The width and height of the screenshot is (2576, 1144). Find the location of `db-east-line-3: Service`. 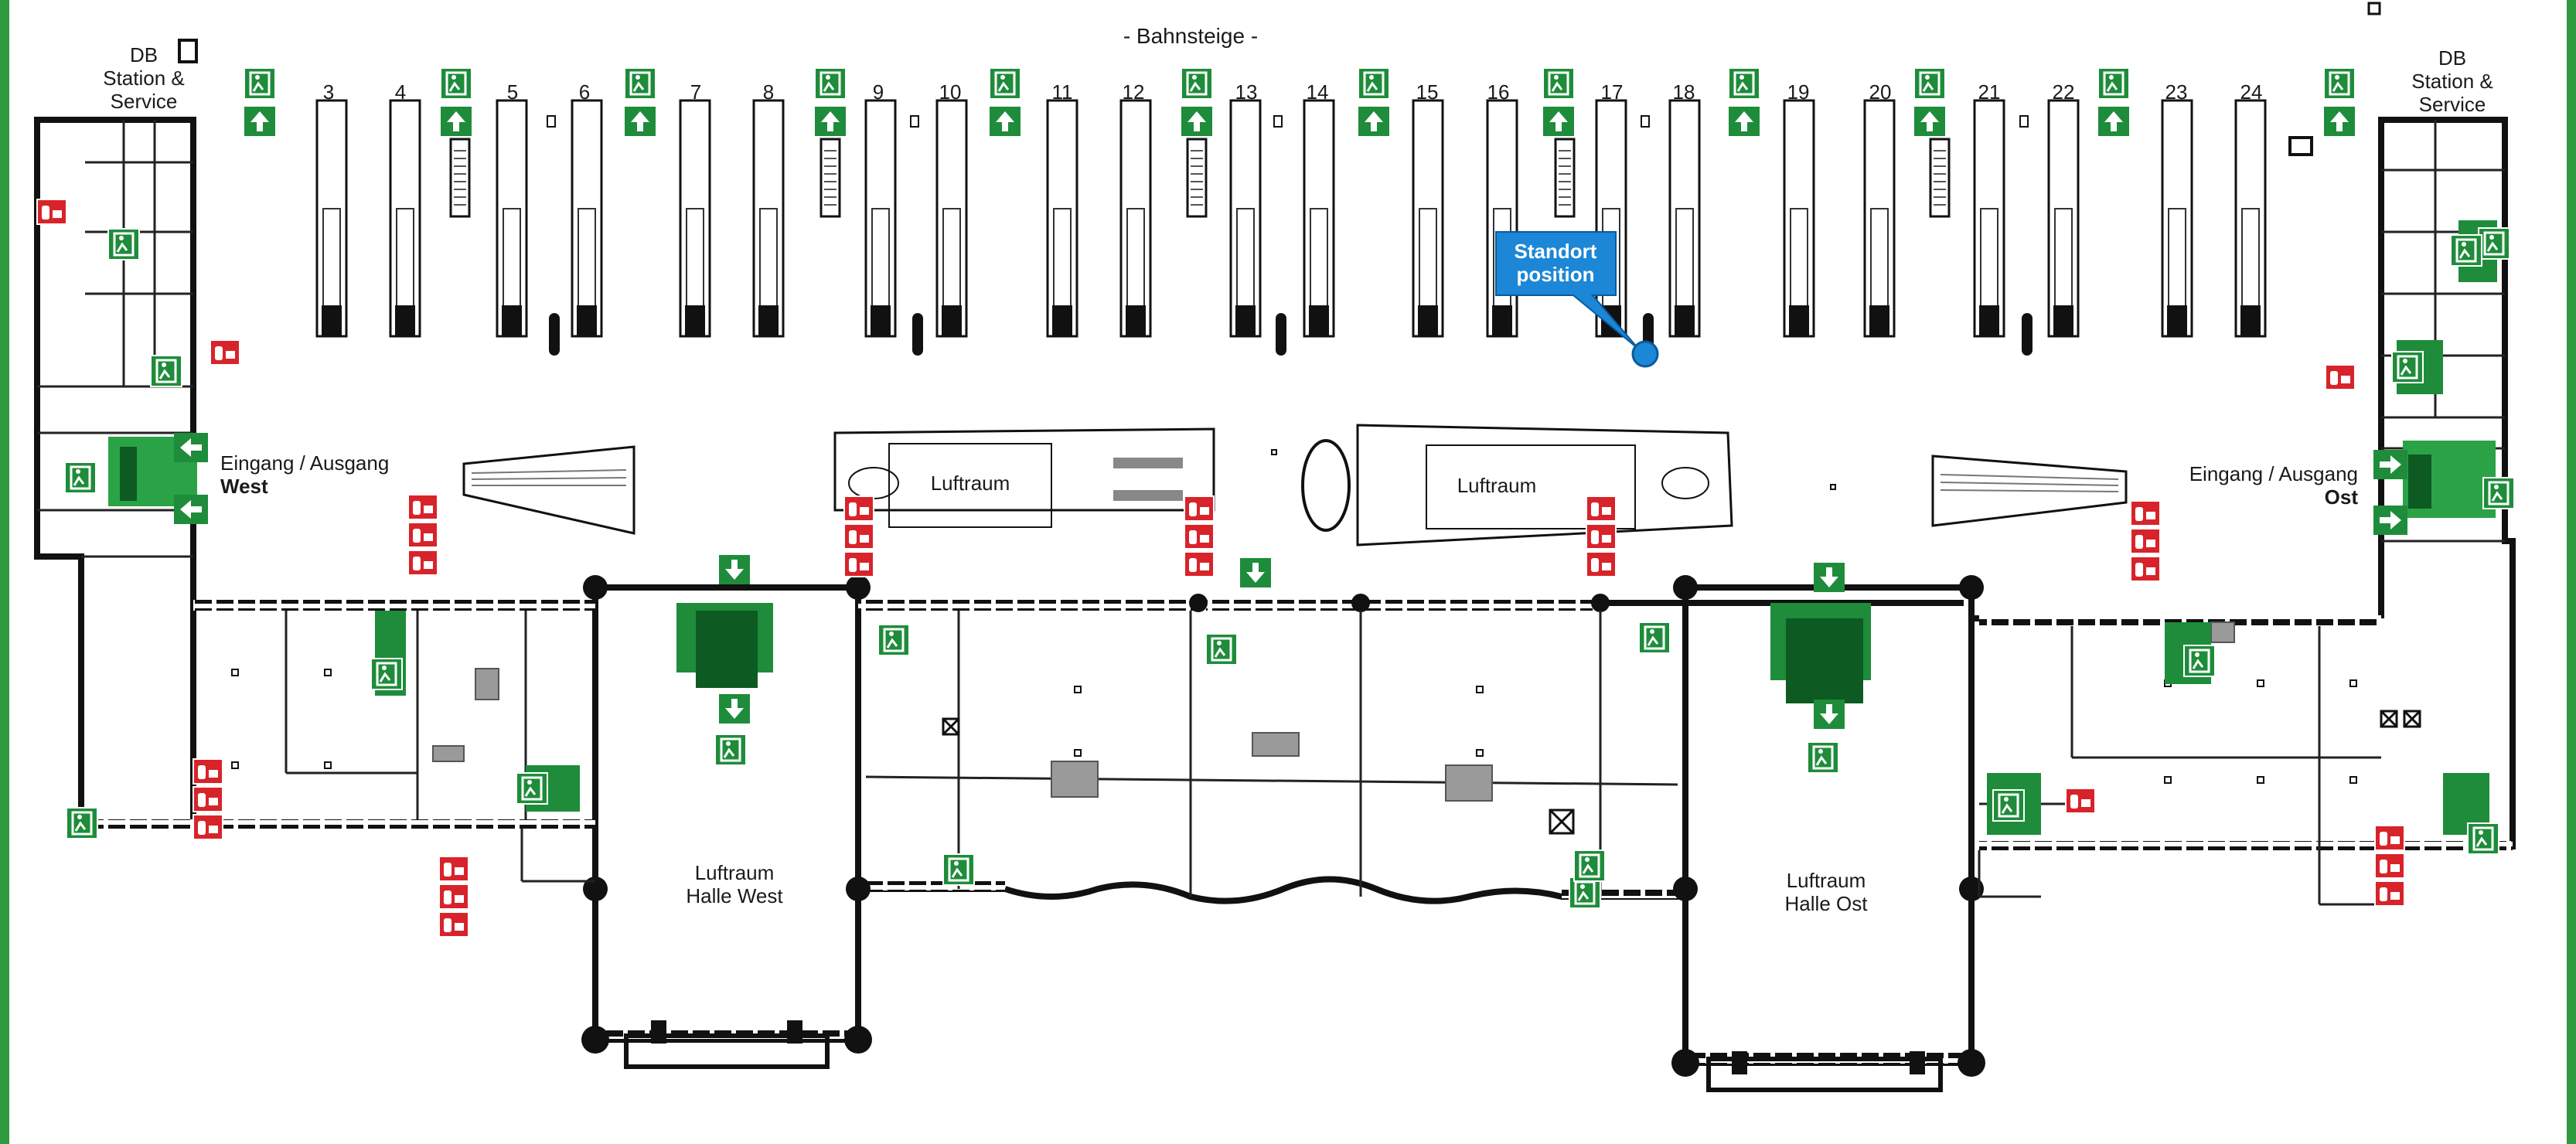

db-east-line-3: Service is located at coordinates (2452, 105).